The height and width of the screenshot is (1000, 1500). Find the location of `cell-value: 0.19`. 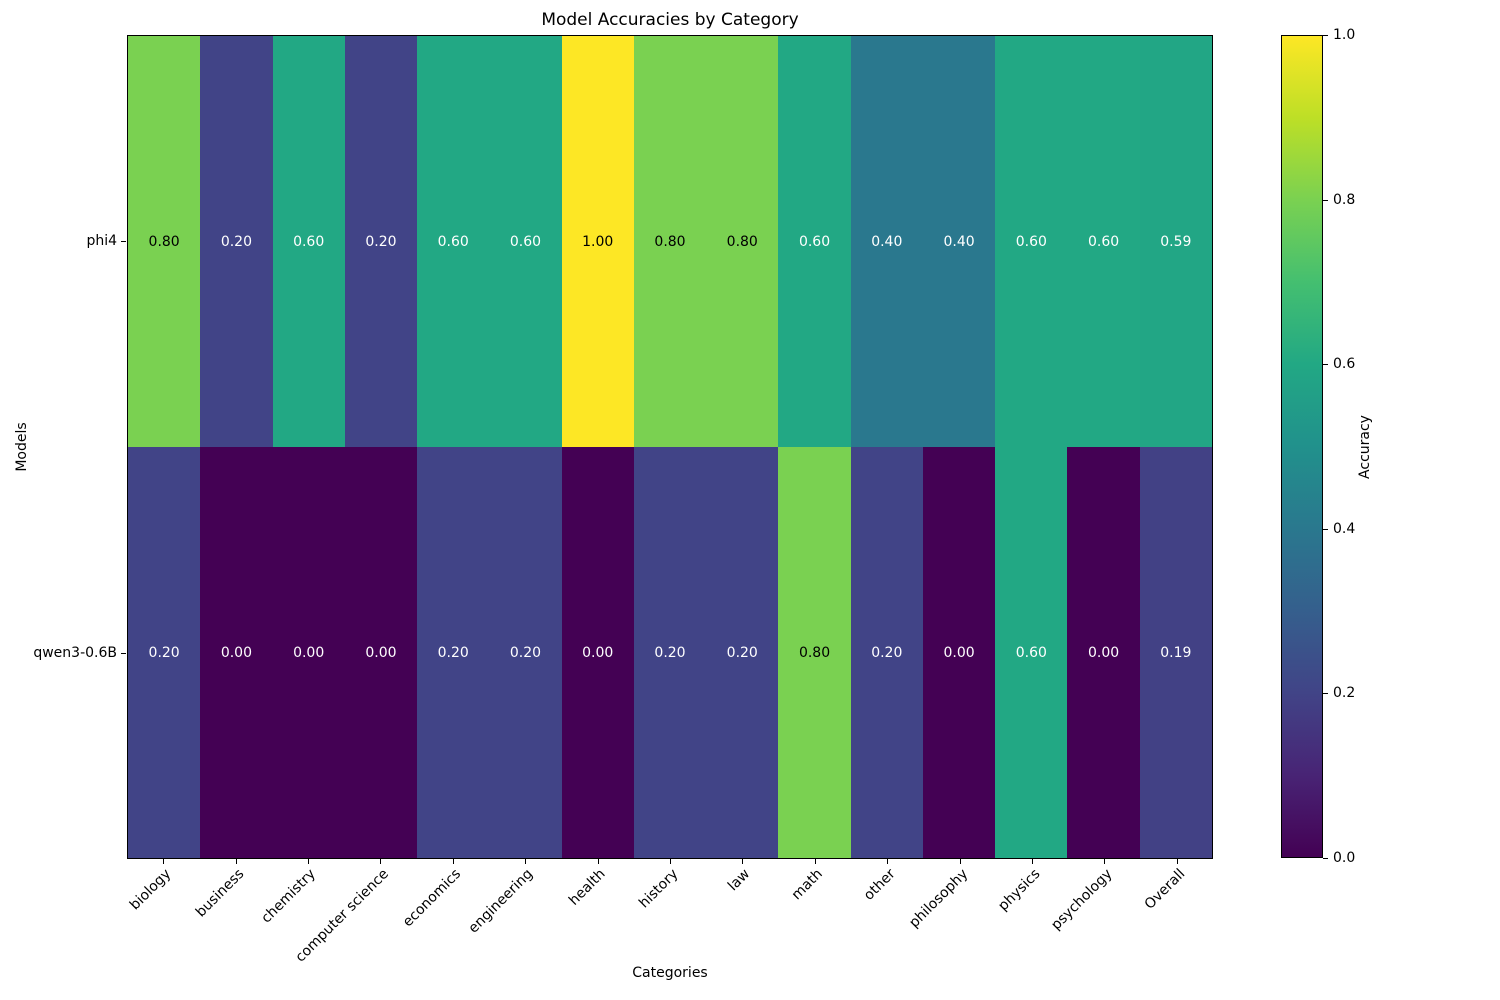

cell-value: 0.19 is located at coordinates (1176, 652).